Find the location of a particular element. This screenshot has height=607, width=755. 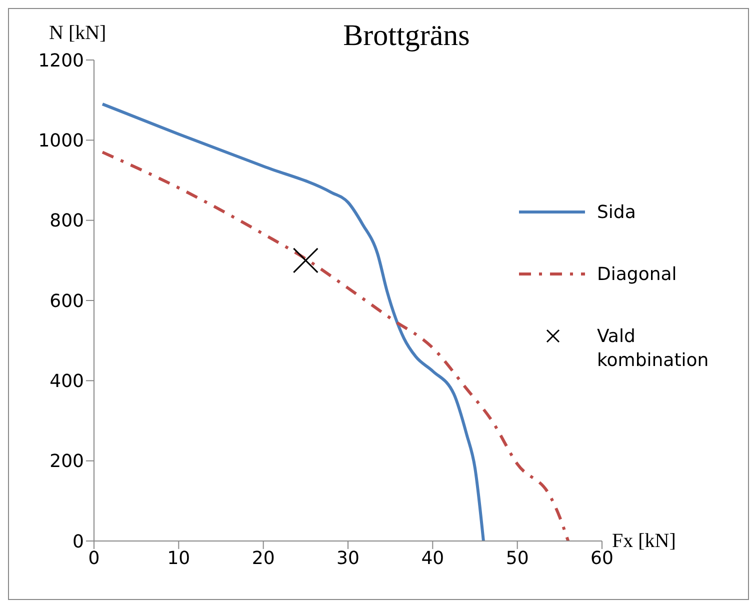

y-tick-label: 400 is located at coordinates (67, 381).